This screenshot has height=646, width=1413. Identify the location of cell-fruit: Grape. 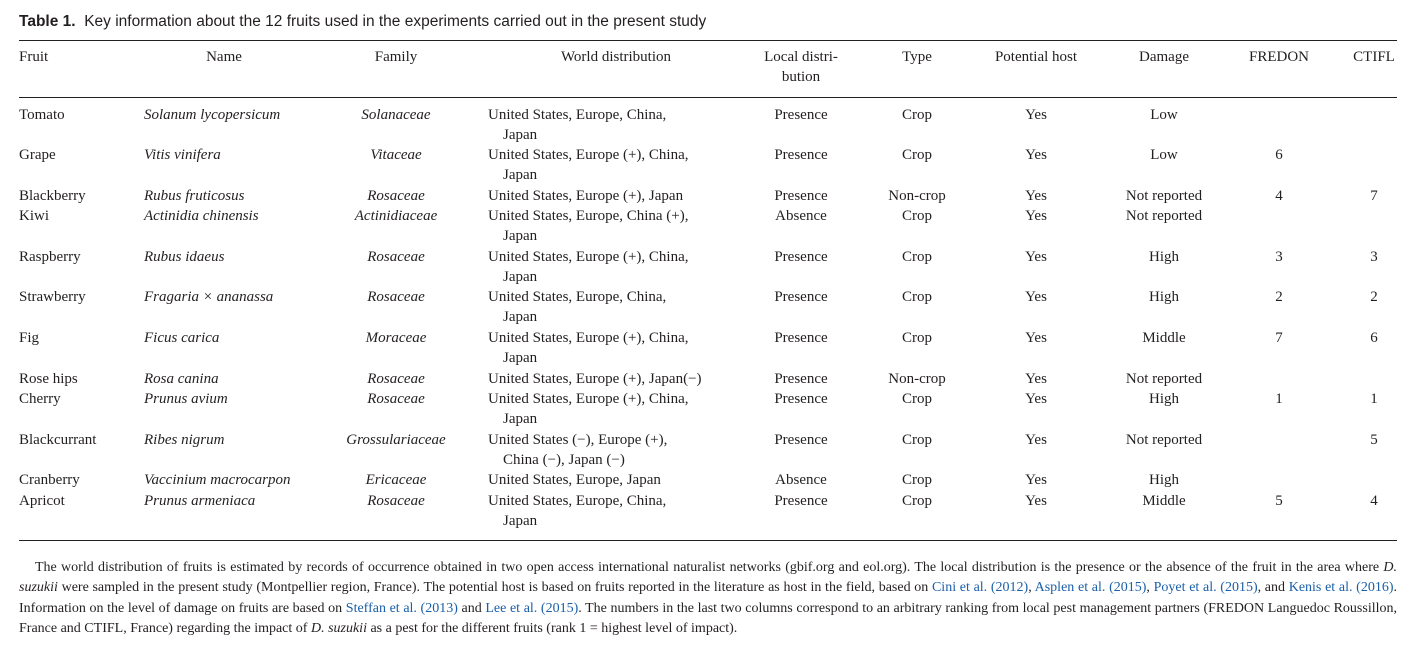
(37, 155).